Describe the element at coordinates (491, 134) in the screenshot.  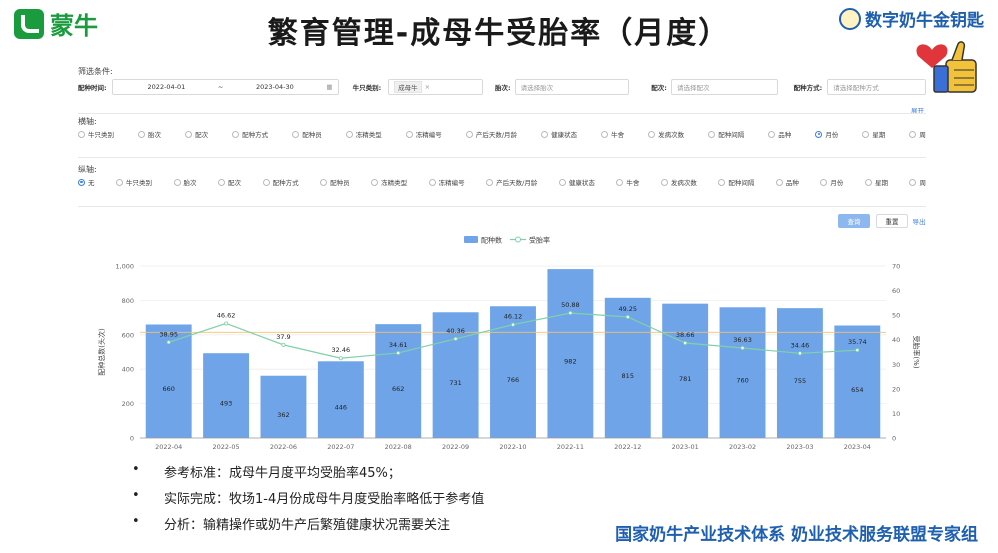
I see `x-axis-option: 产后天数/月龄` at that location.